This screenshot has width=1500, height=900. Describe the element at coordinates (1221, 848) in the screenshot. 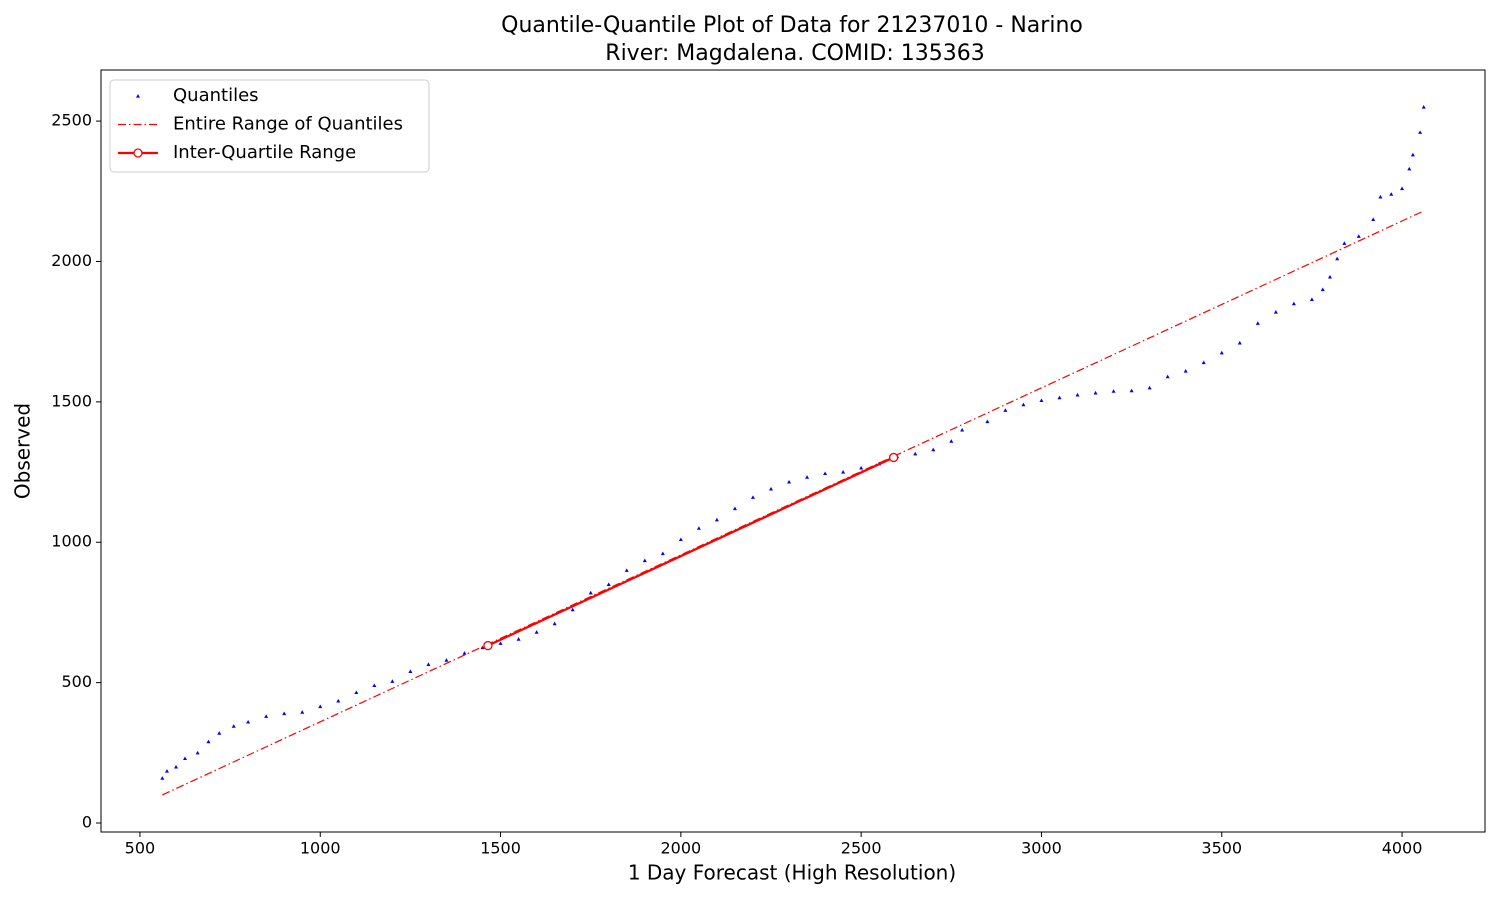

I see `x-tick-label: 3500` at that location.